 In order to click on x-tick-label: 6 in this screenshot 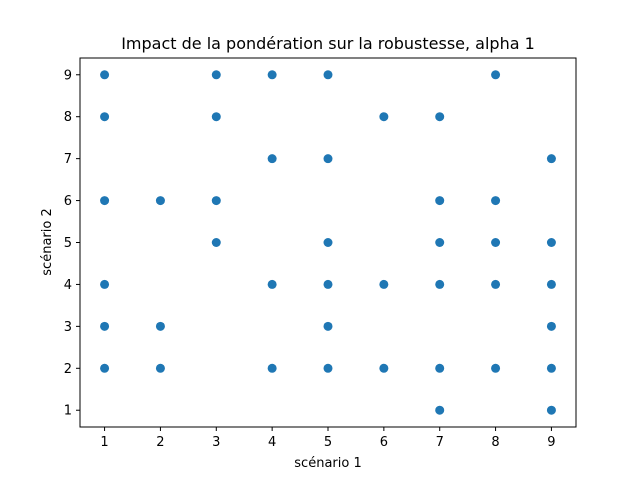, I will do `click(384, 442)`.